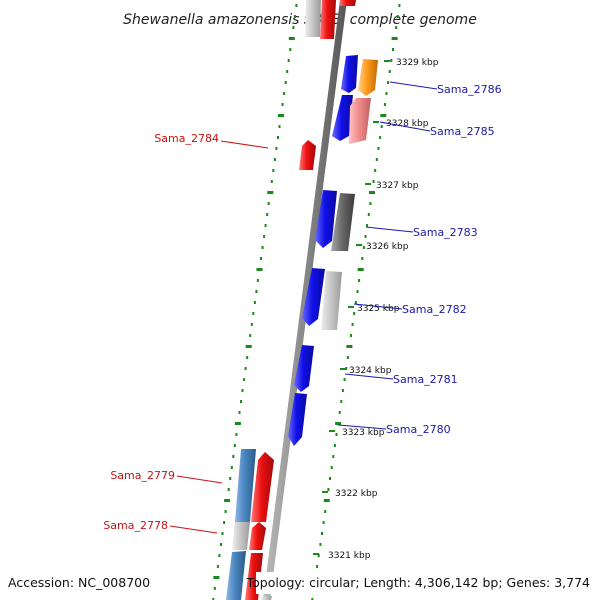  What do you see at coordinates (397, 186) in the screenshot?
I see `tick-label: 3327 kbp` at bounding box center [397, 186].